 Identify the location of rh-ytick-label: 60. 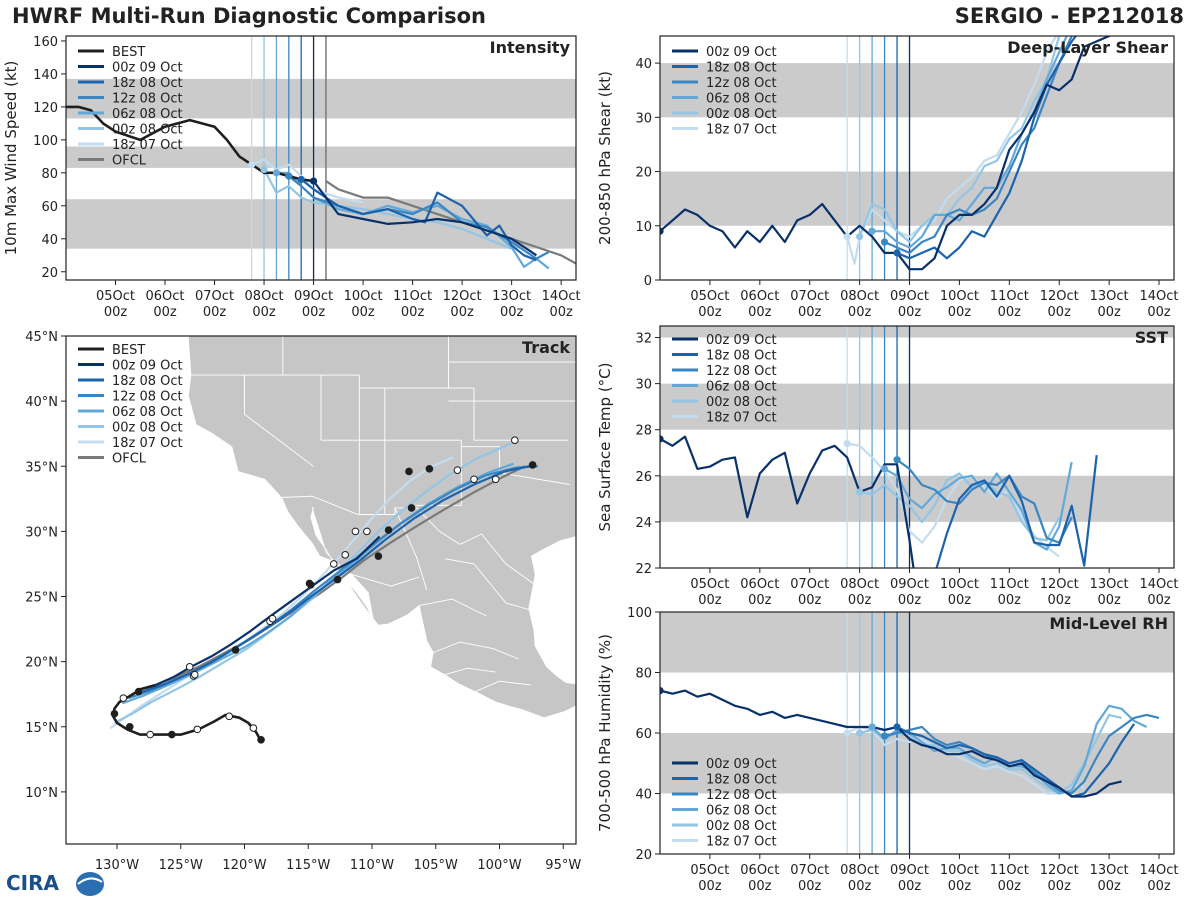
(643, 734).